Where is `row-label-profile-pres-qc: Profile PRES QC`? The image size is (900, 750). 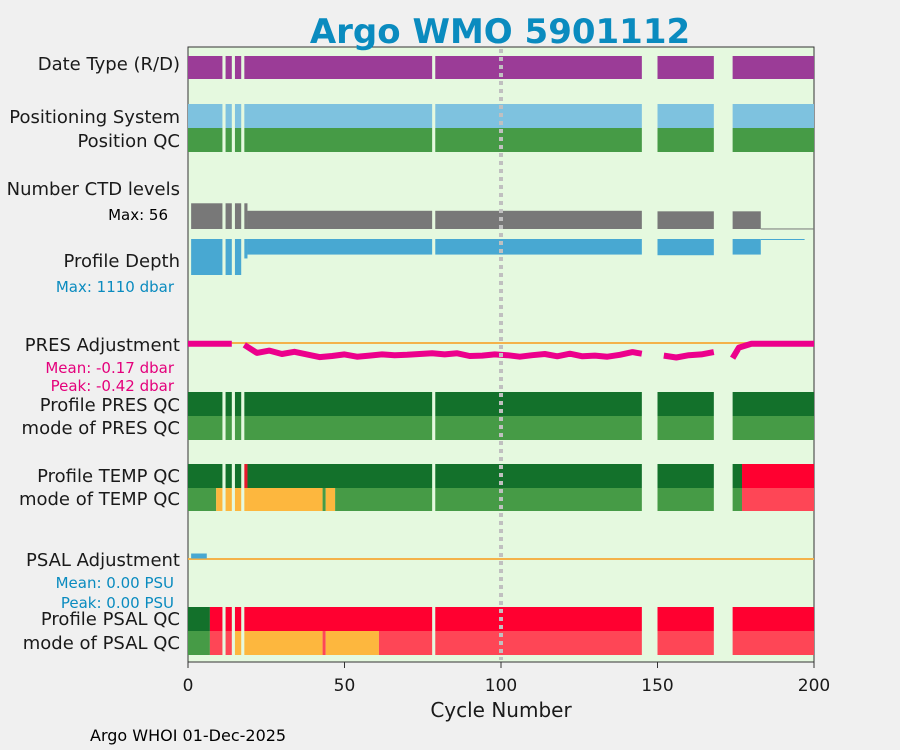
row-label-profile-pres-qc: Profile PRES QC is located at coordinates (110, 405).